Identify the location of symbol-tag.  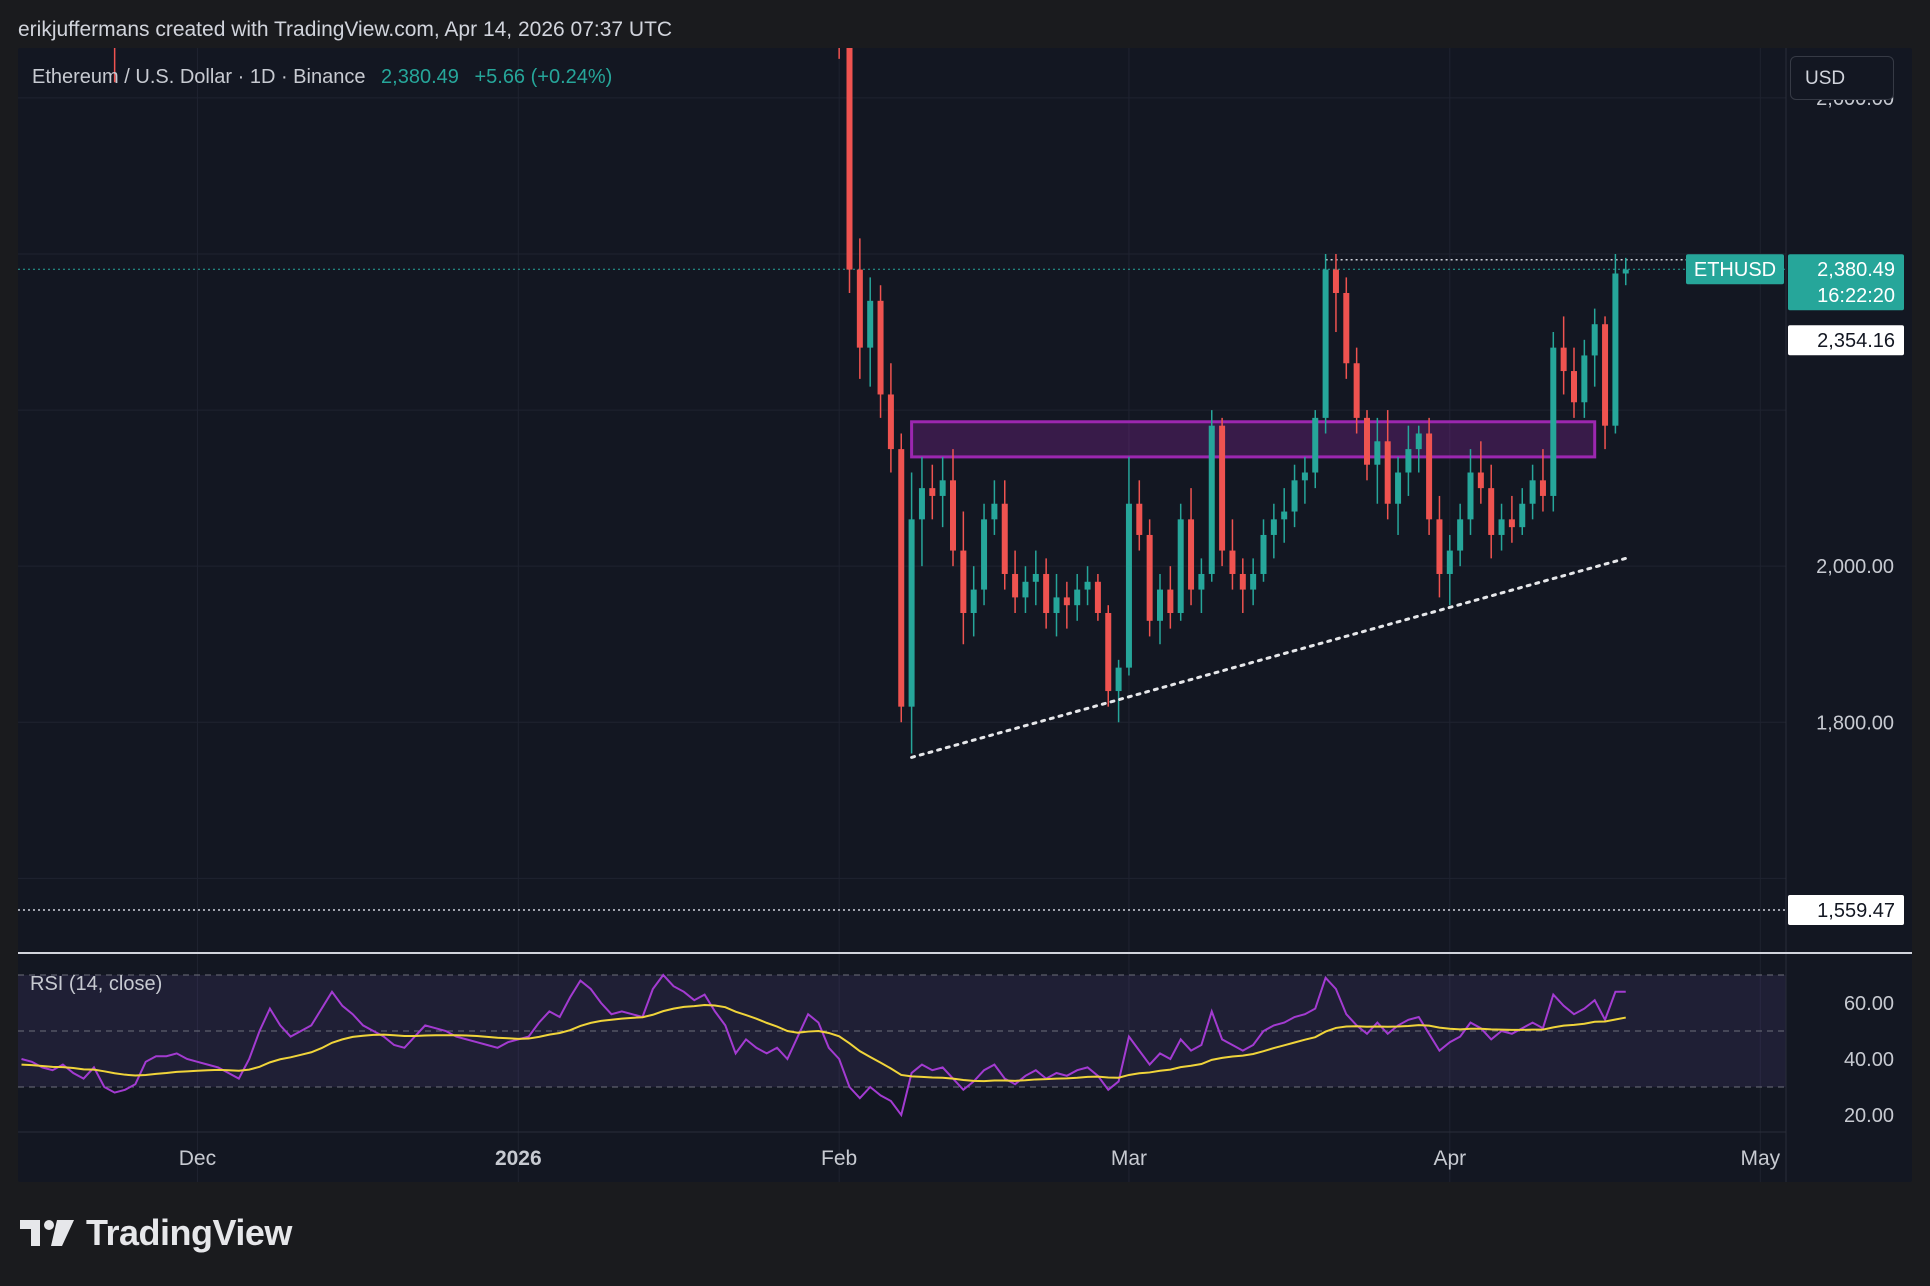
(1735, 269).